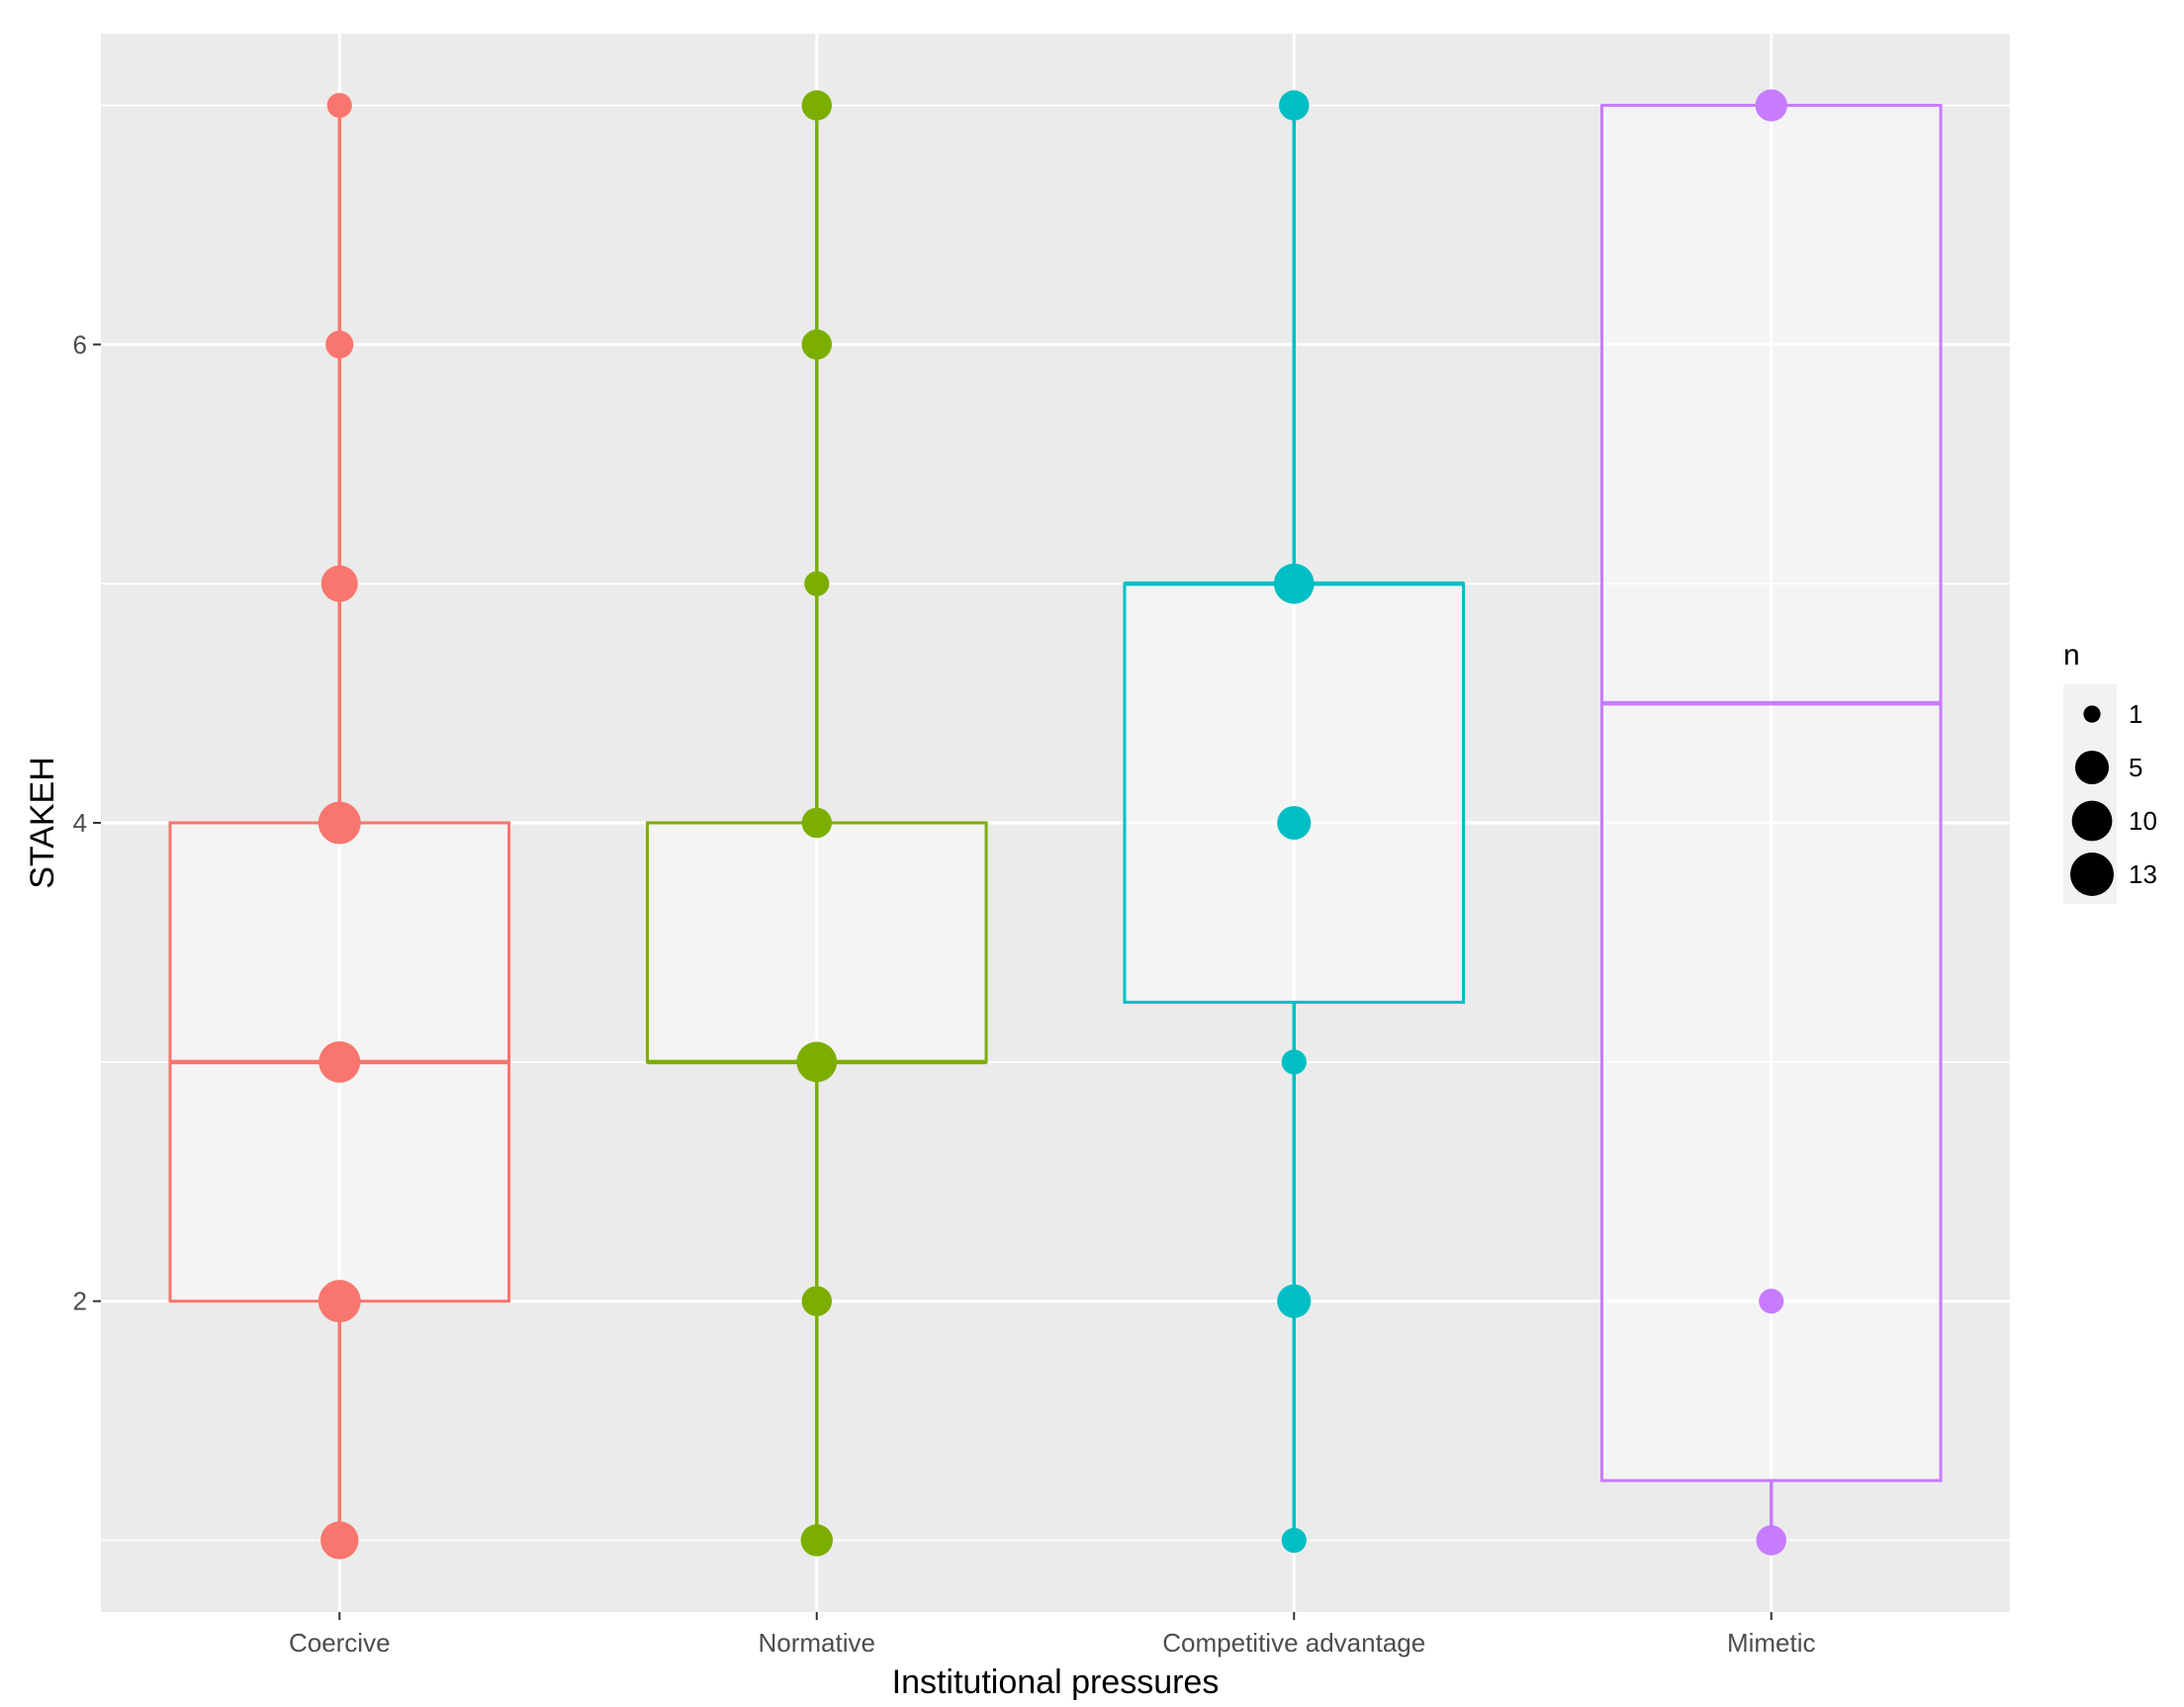 This screenshot has width=2184, height=1707. I want to click on x-tick-label: Mimetic, so click(1771, 1643).